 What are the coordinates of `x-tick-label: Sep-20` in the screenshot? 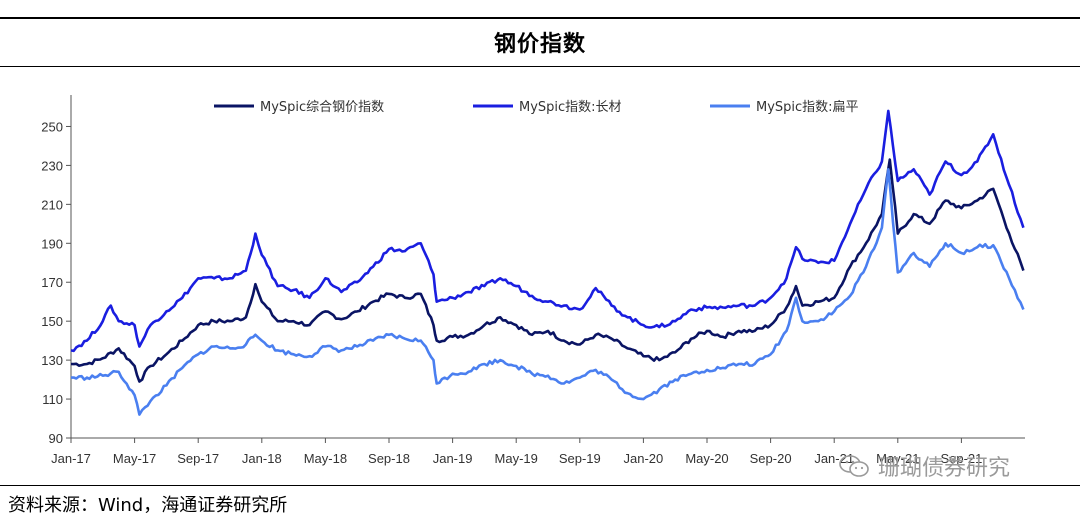 It's located at (771, 458).